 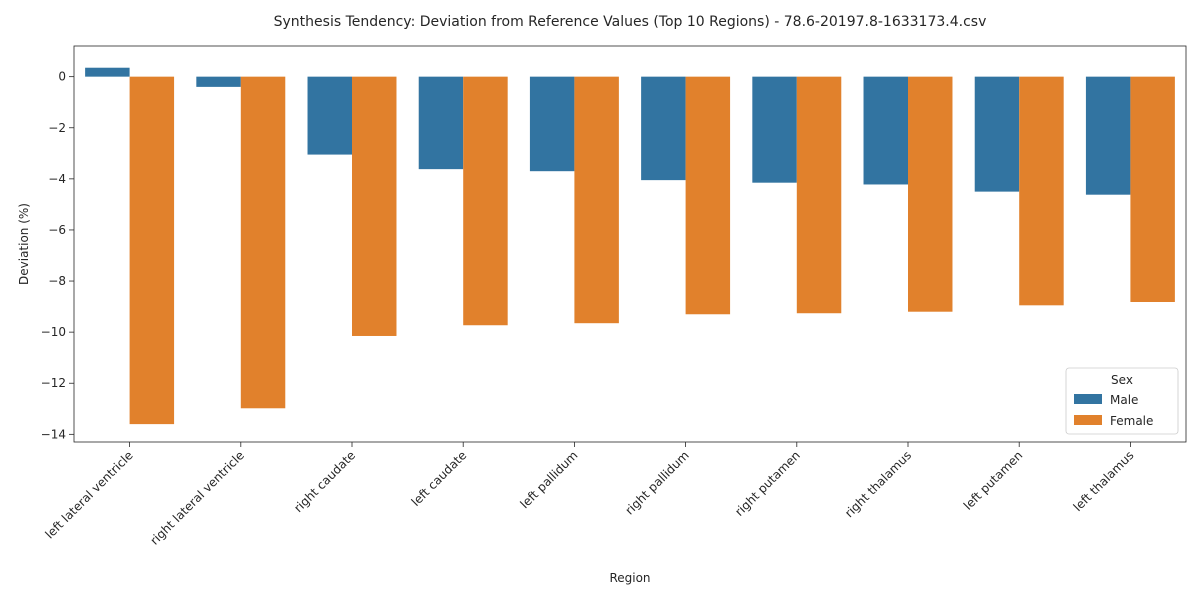 What do you see at coordinates (1131, 421) in the screenshot?
I see `legend-label-female: Female` at bounding box center [1131, 421].